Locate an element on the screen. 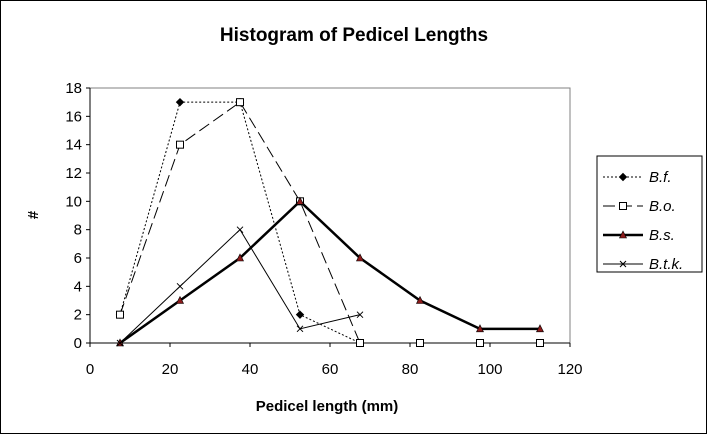  legend-label: B.f. is located at coordinates (660, 177).